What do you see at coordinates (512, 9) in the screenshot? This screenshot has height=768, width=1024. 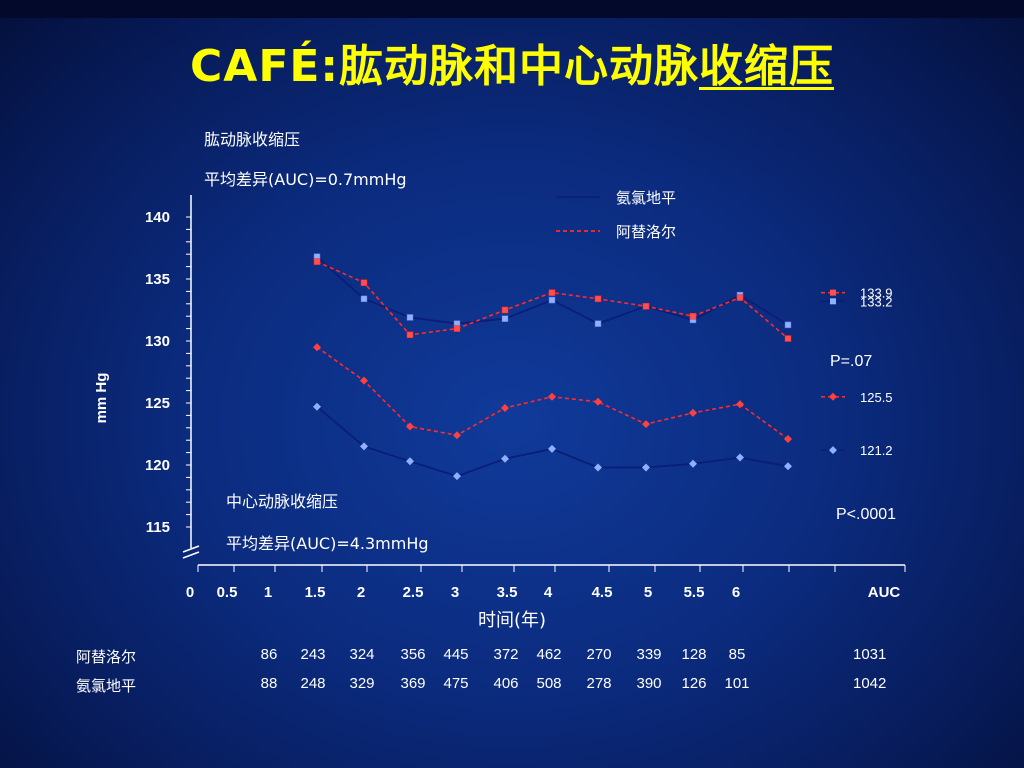 I see `top-band` at bounding box center [512, 9].